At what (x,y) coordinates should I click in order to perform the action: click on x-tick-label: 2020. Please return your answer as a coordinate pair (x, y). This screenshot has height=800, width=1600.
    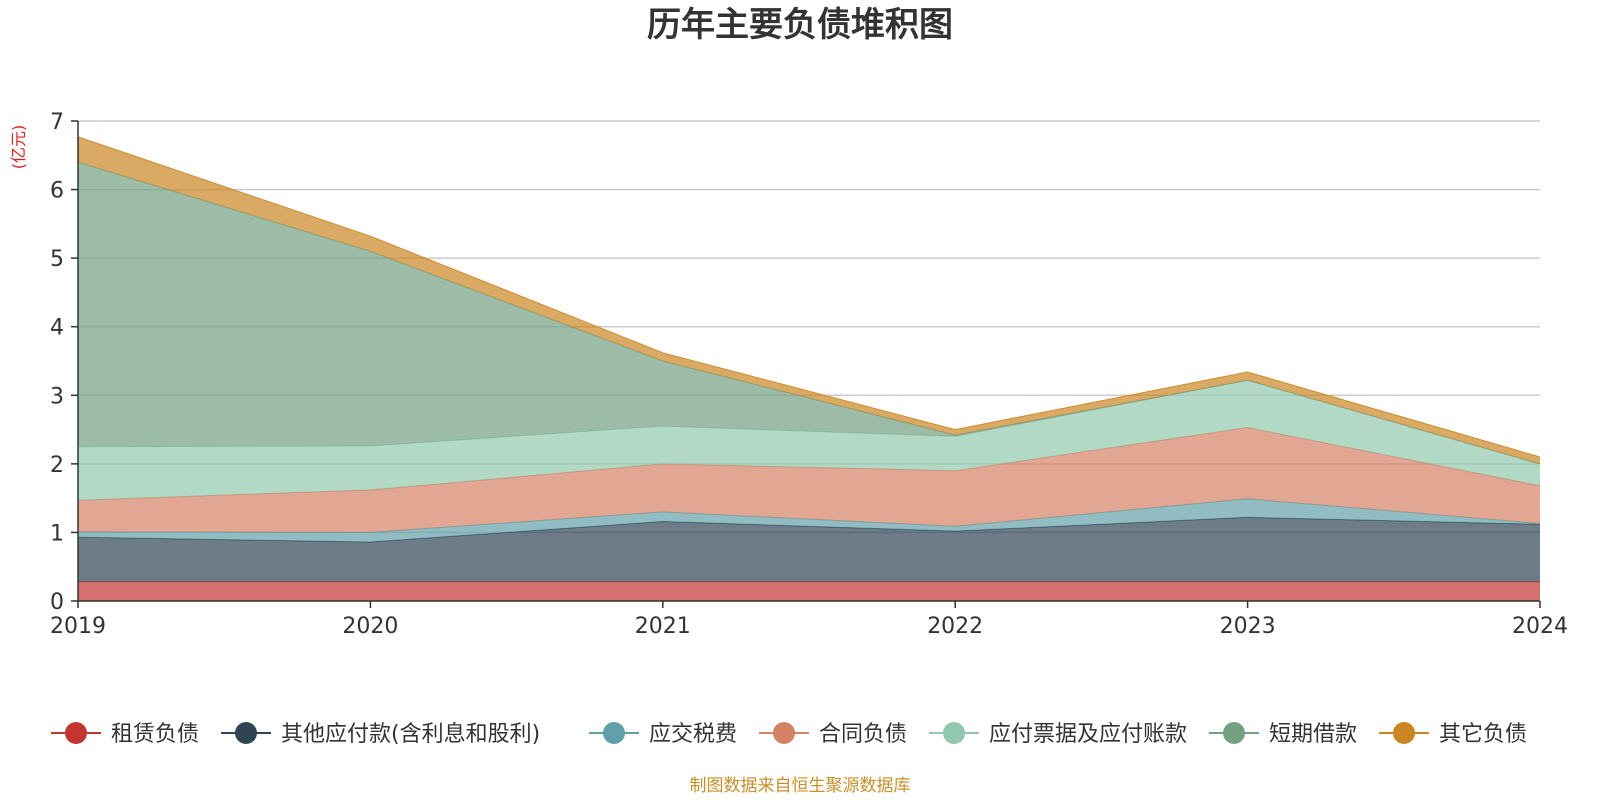
    Looking at the image, I should click on (370, 626).